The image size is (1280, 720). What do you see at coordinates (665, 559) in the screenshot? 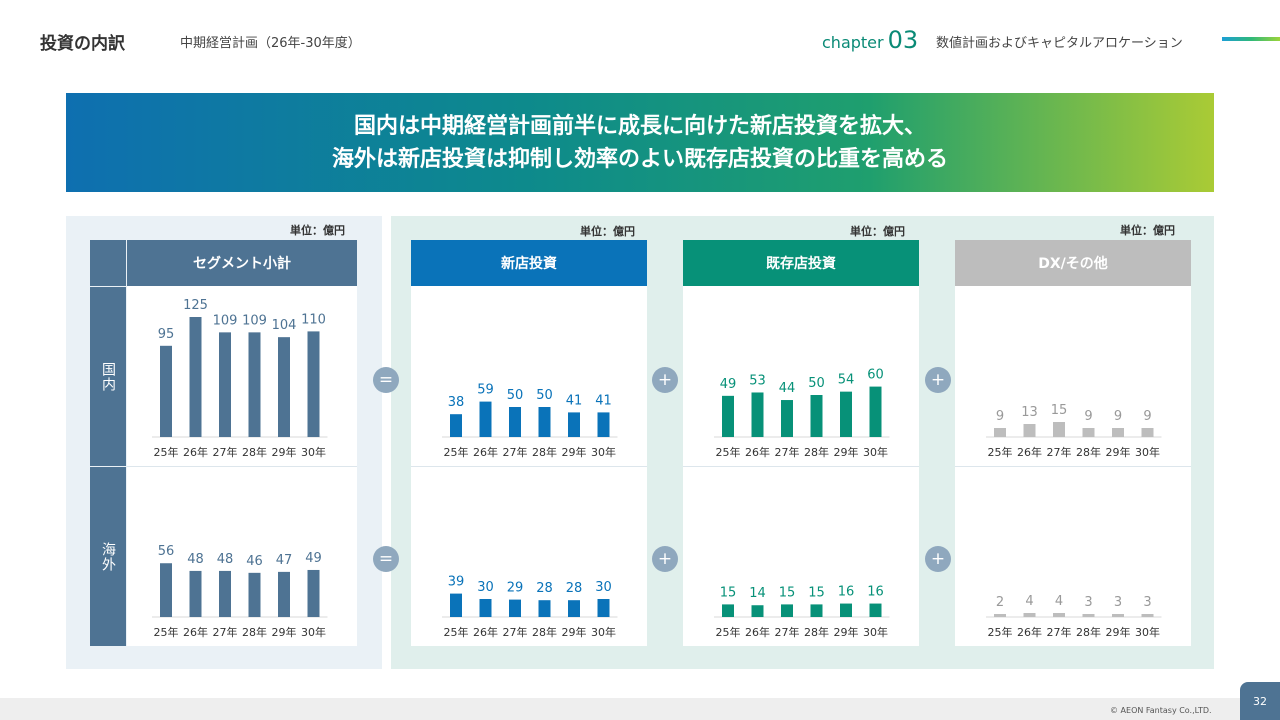
I see `plus-operator-overseas-1: +` at bounding box center [665, 559].